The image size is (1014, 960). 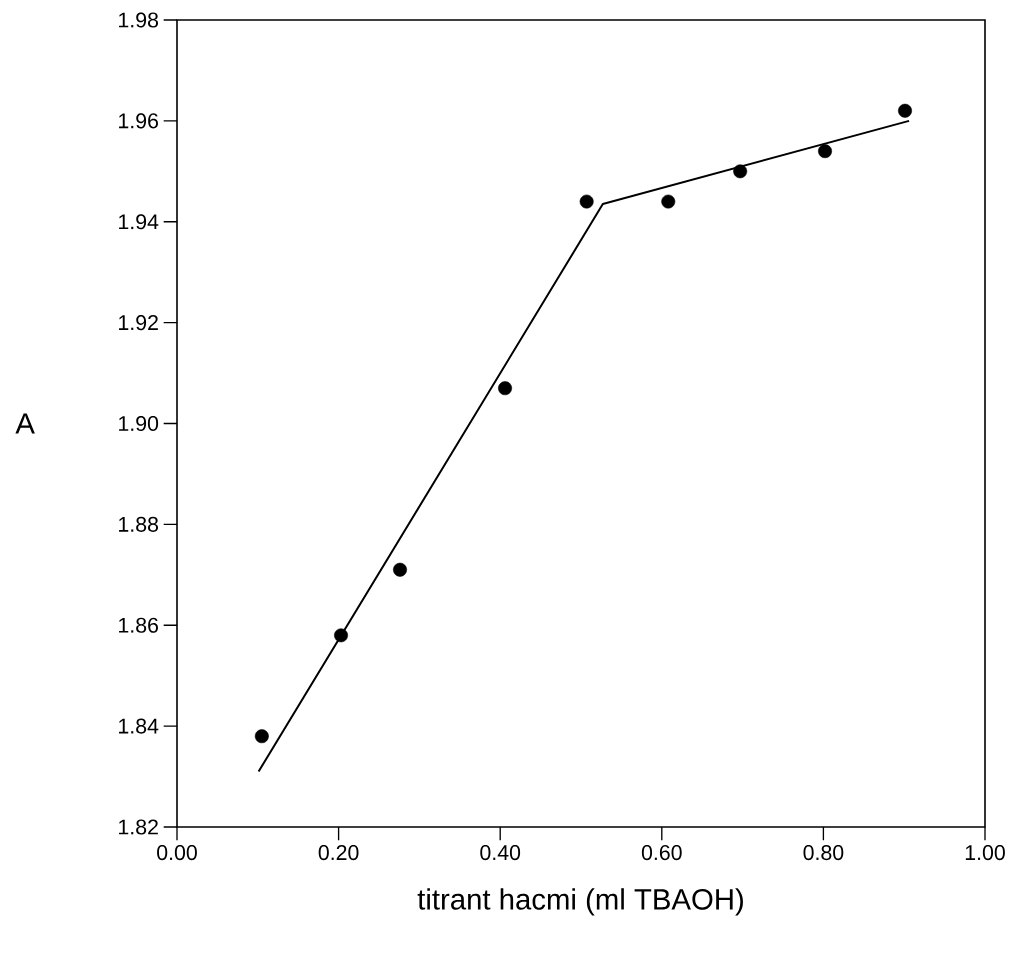 I want to click on x-tick-label: 0.20, so click(x=338, y=853).